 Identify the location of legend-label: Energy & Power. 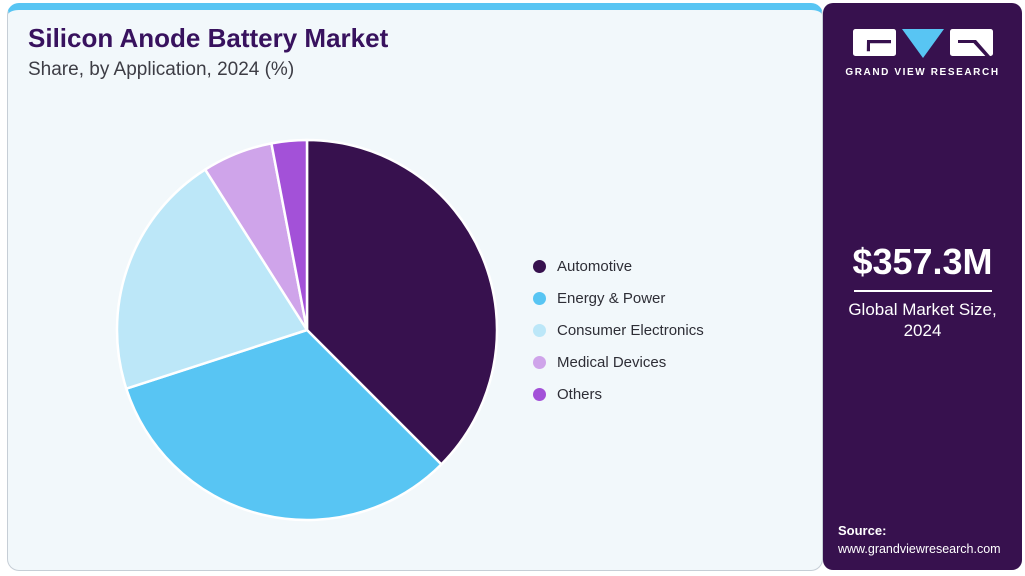
(611, 298).